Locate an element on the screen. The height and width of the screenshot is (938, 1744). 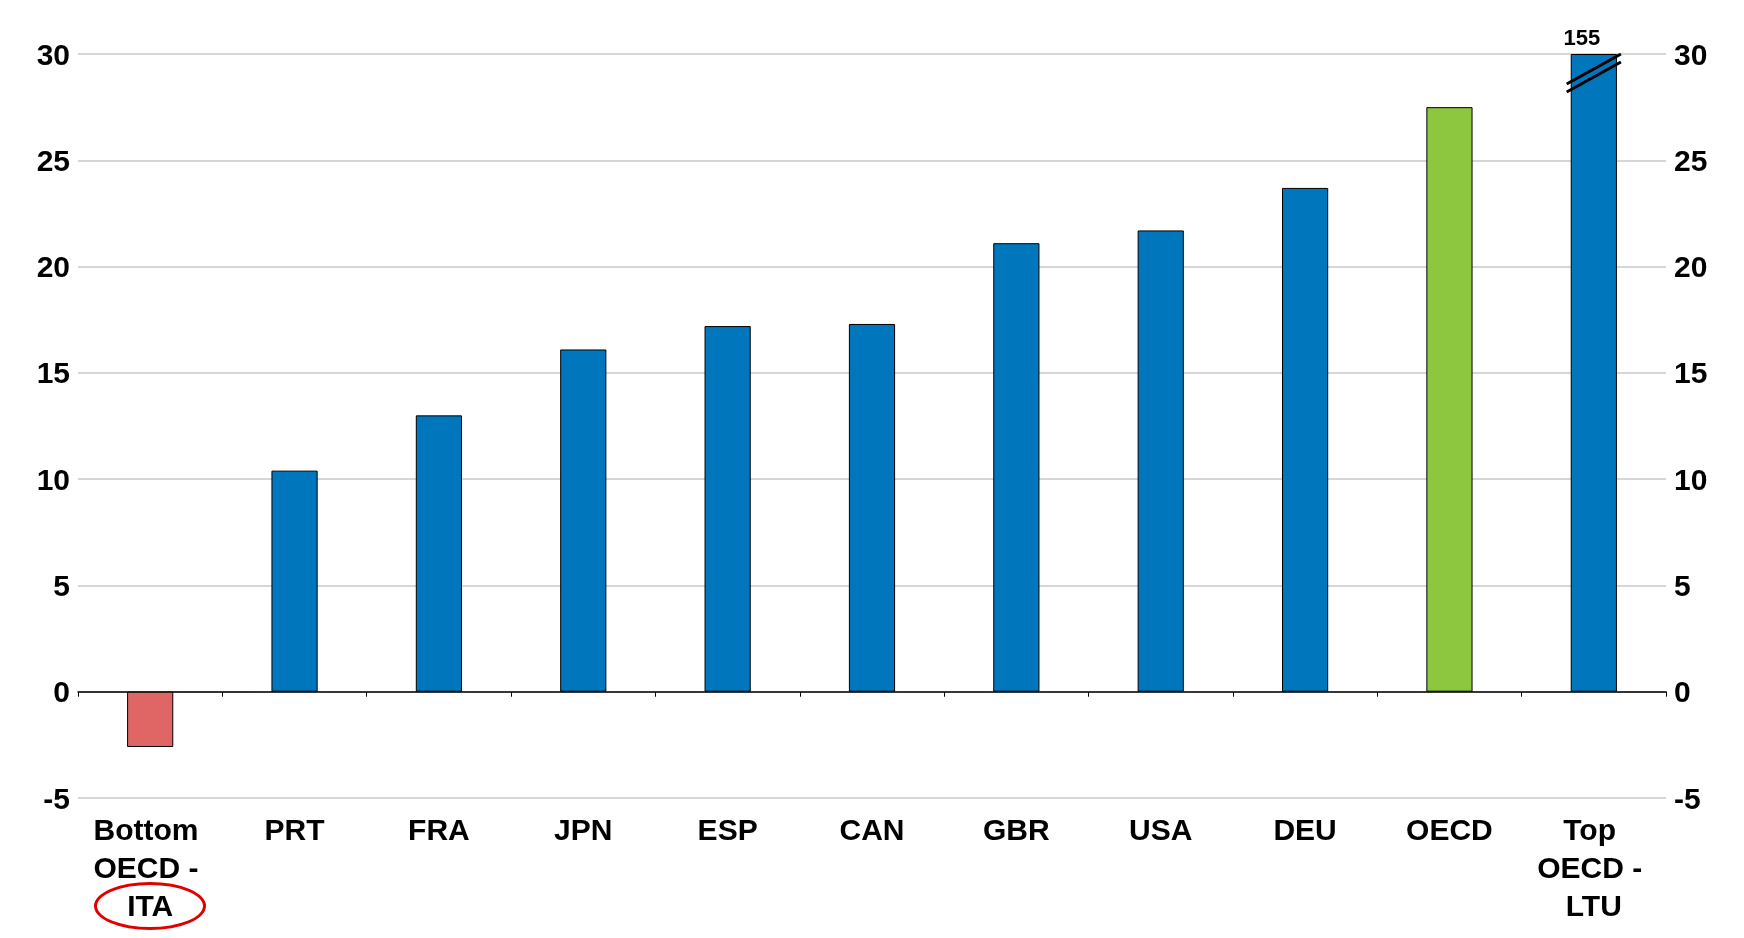
y-tick-label: 10 is located at coordinates (53, 479).